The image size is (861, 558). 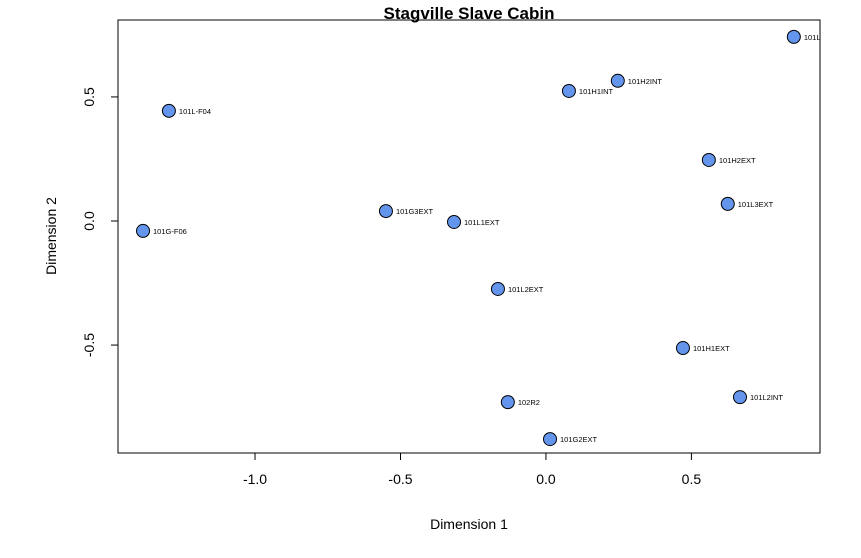 I want to click on point-label: 101H1INT, so click(x=596, y=91).